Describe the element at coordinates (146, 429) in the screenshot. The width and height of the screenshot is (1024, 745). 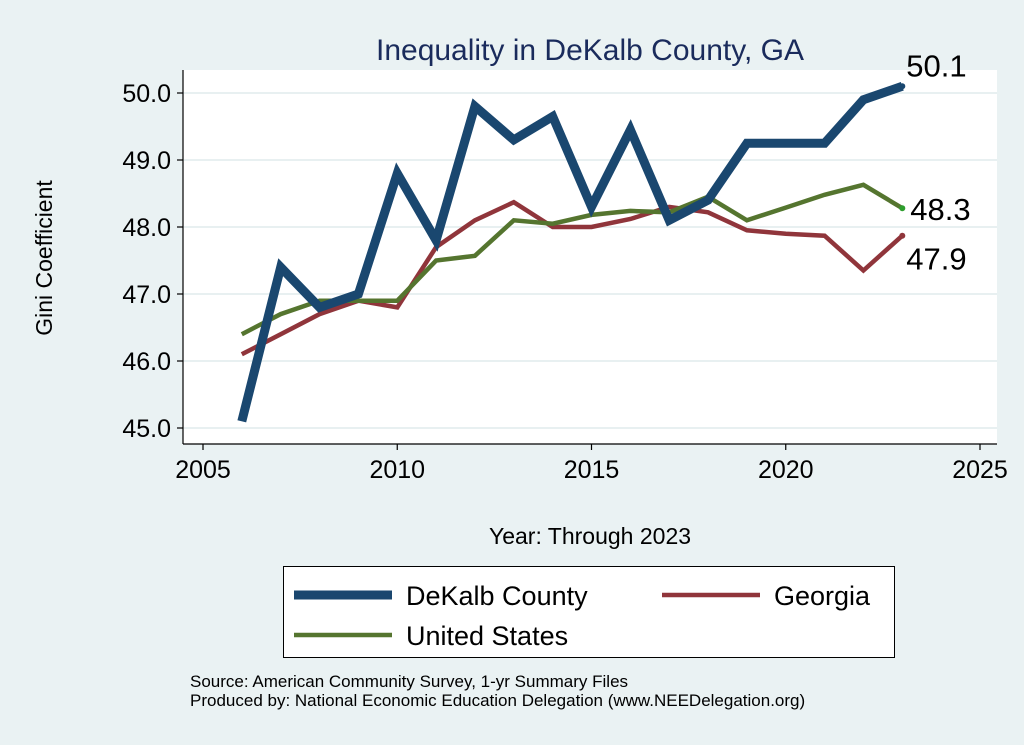
I see `y-tick-label: 45.0` at that location.